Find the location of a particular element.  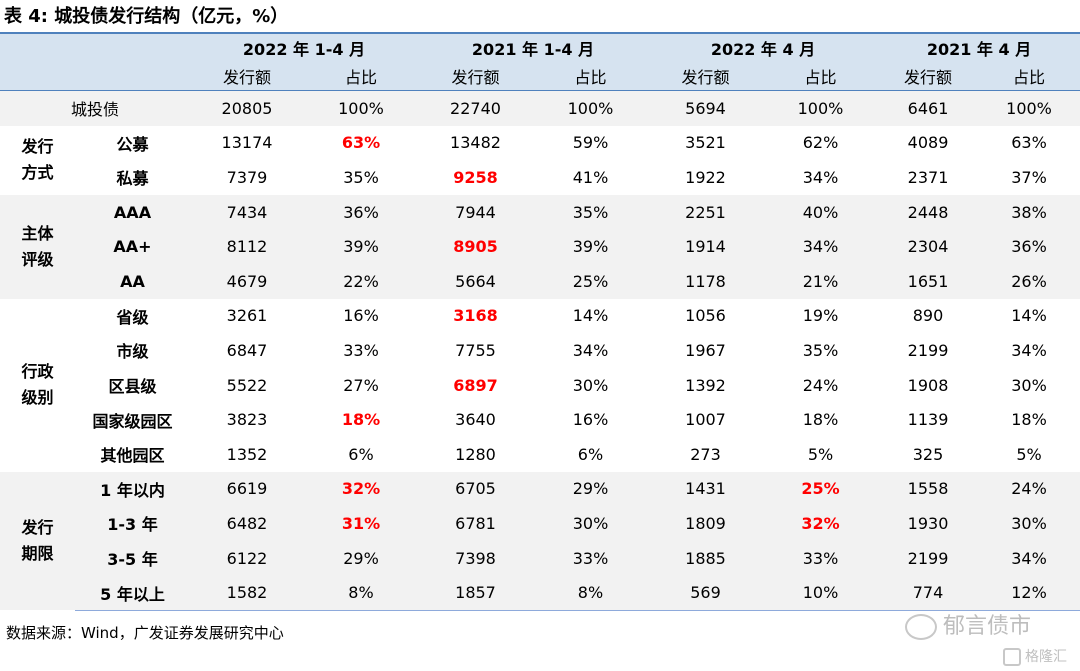

table-cell: 1809 is located at coordinates (705, 523).